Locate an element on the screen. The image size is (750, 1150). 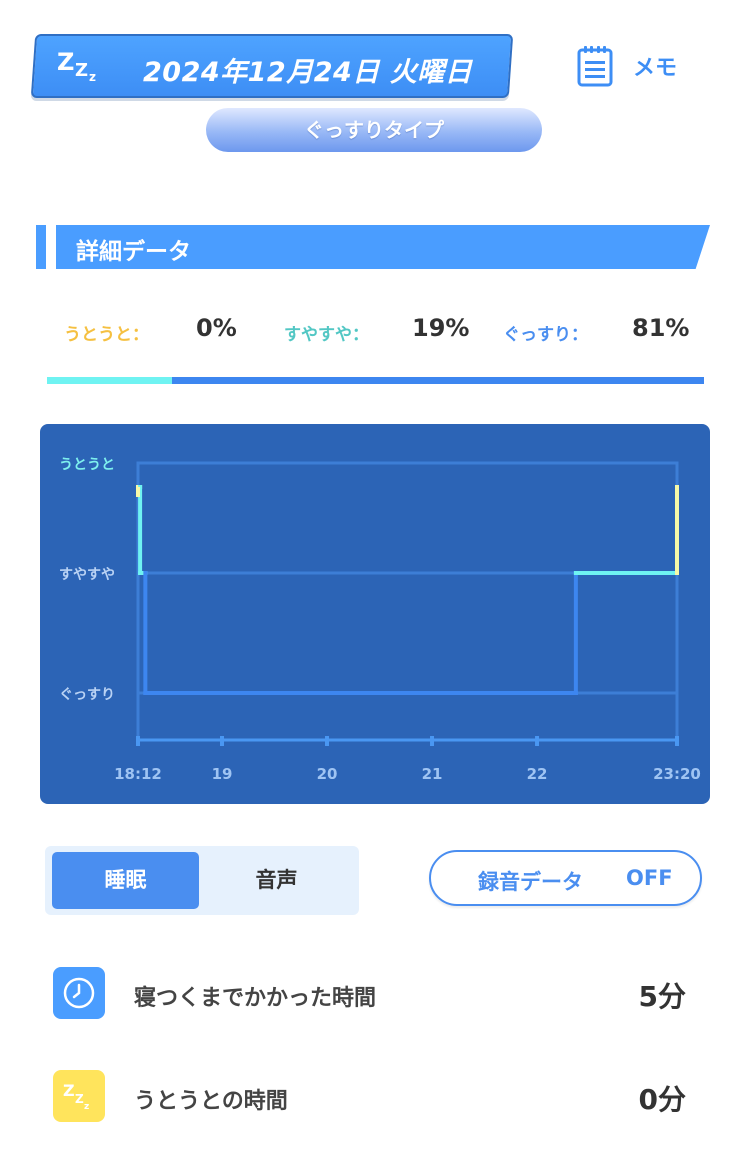
date-banner: Z Z z 2024年12月24日 火曜日 is located at coordinates (272, 66).